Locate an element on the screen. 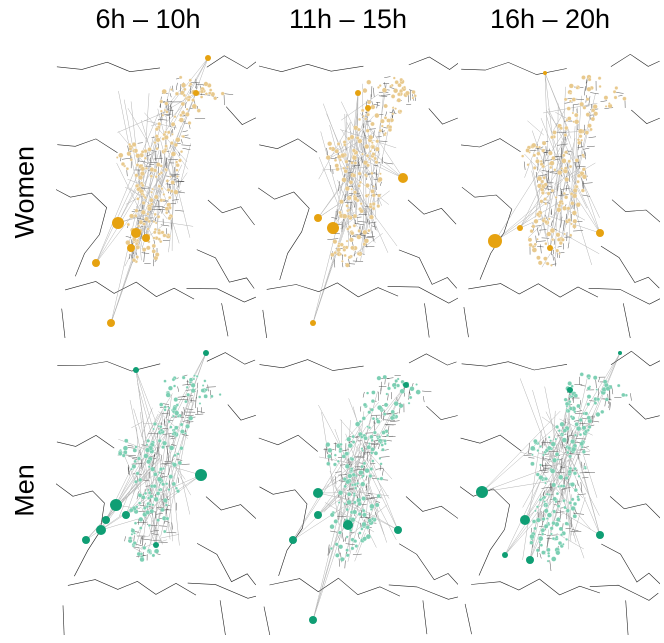  map-men-16h-20h is located at coordinates (560, 492).